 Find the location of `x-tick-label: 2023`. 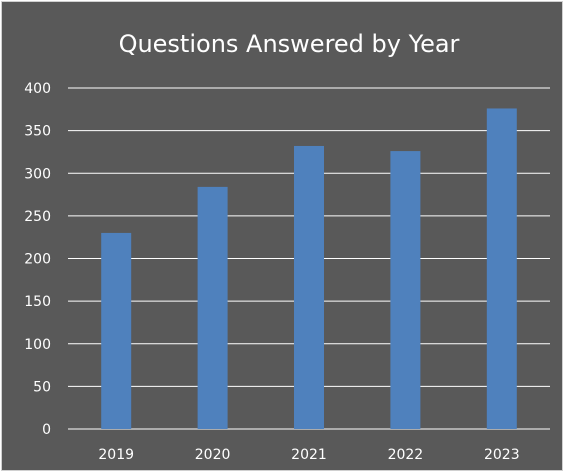

x-tick-label: 2023 is located at coordinates (502, 455).